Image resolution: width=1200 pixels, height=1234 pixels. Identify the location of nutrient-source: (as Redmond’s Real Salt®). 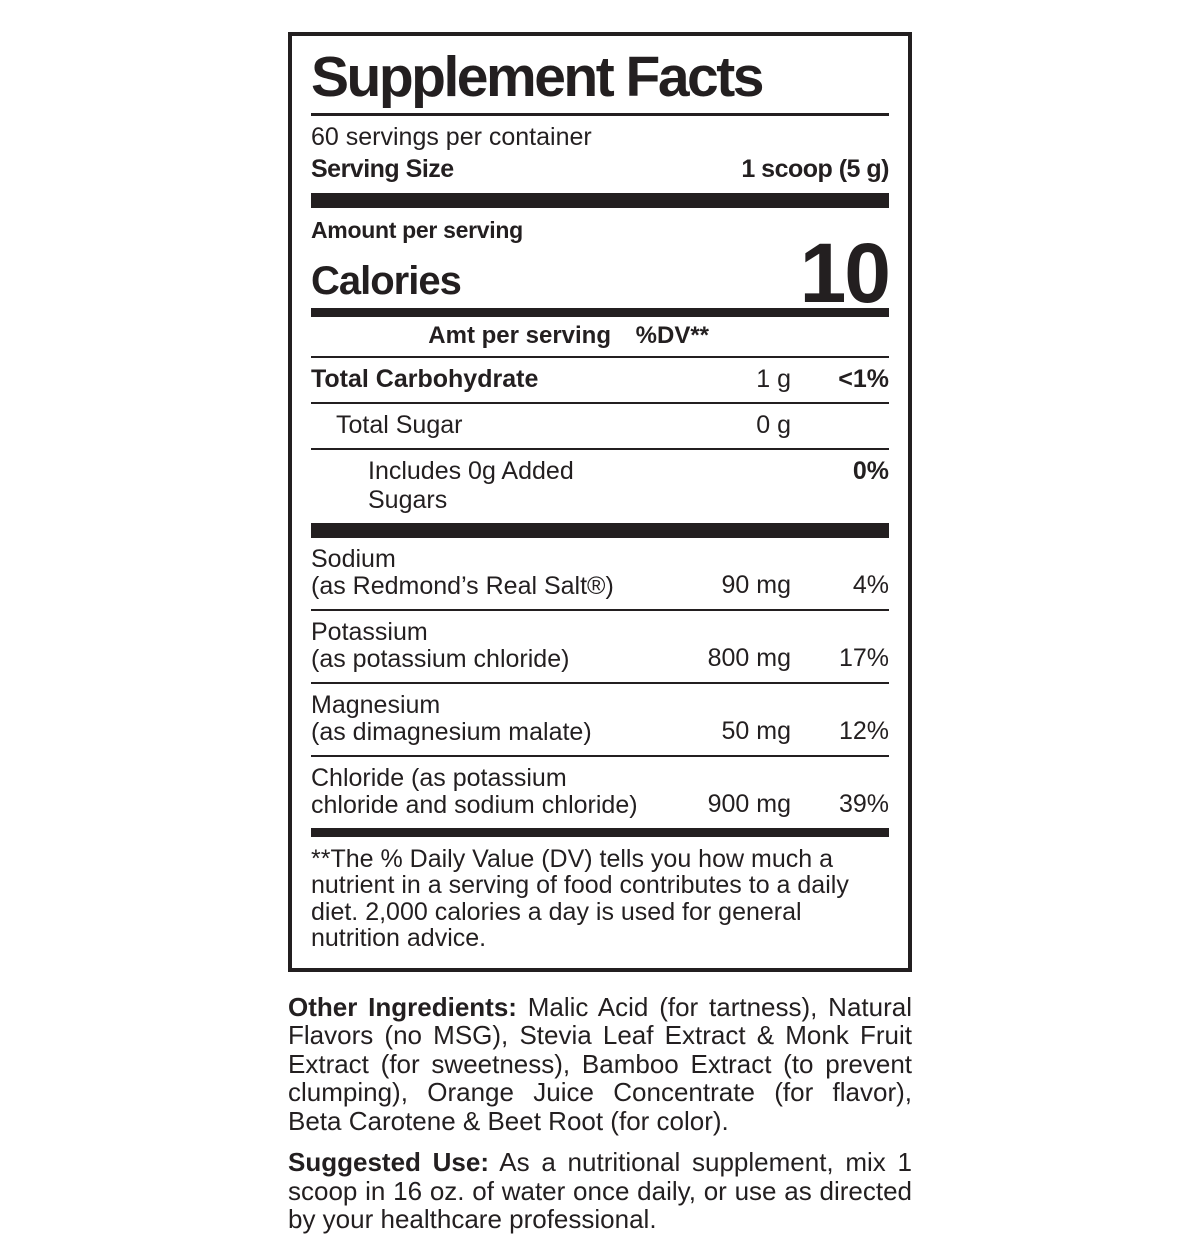
(462, 585).